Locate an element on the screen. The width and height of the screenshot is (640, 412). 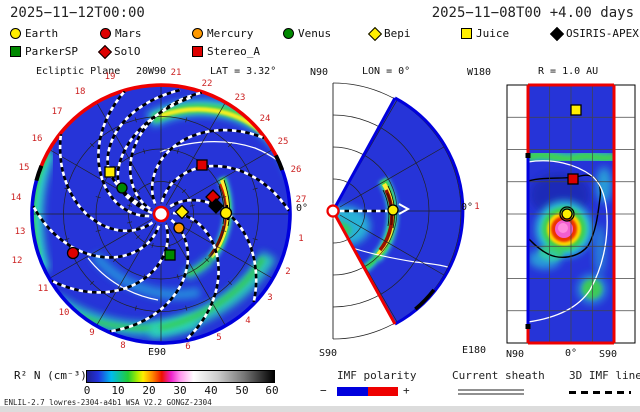
rim-date-label: 24 is located at coordinates (265, 119).